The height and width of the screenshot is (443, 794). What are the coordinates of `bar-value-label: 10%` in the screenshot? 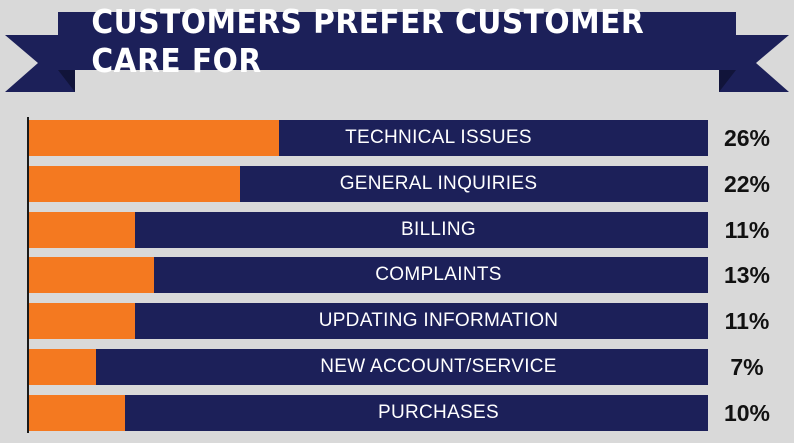 It's located at (747, 412).